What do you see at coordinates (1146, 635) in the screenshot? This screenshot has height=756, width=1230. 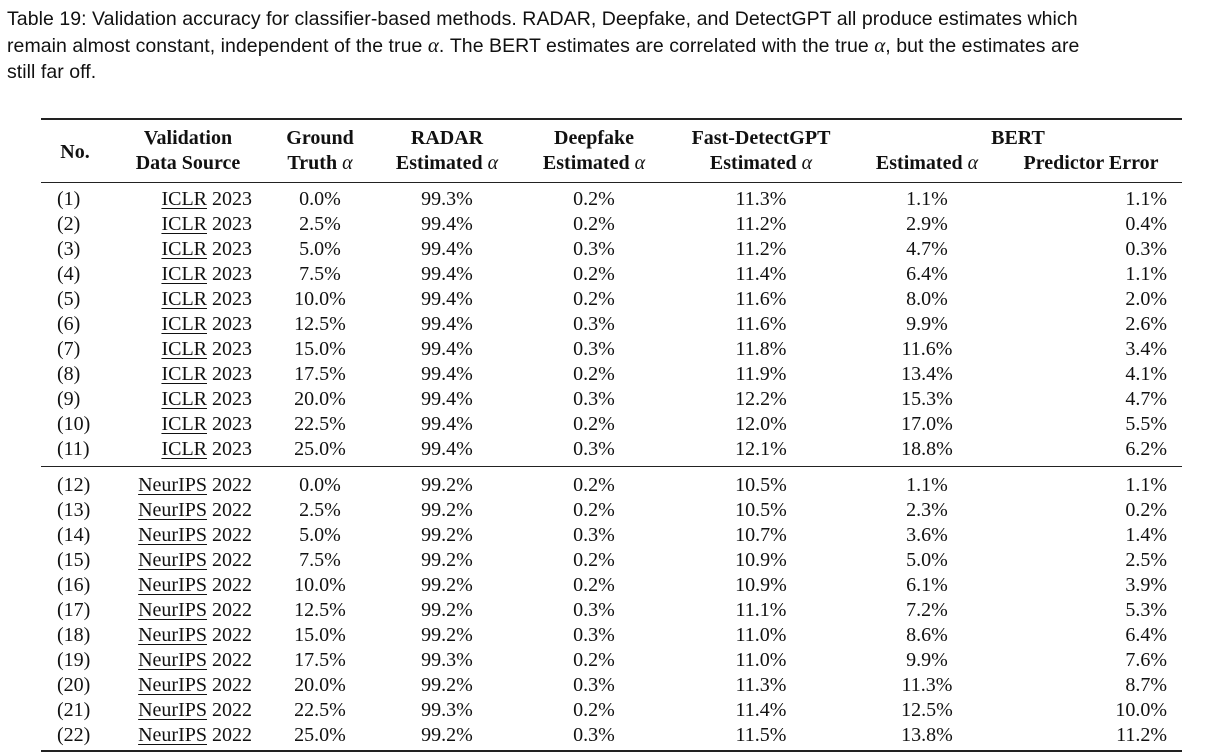 I see `bert-error-value: 6.4%` at bounding box center [1146, 635].